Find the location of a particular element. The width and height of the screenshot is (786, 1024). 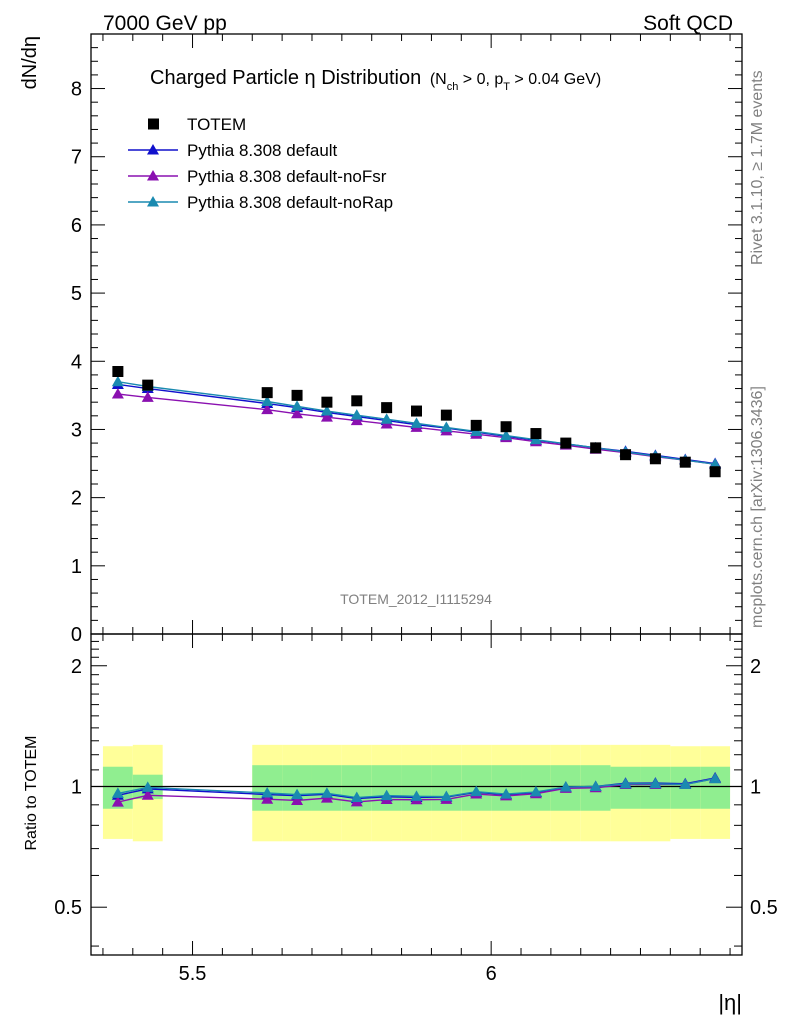

ratio-tick-label-right: 1 is located at coordinates (755, 787).